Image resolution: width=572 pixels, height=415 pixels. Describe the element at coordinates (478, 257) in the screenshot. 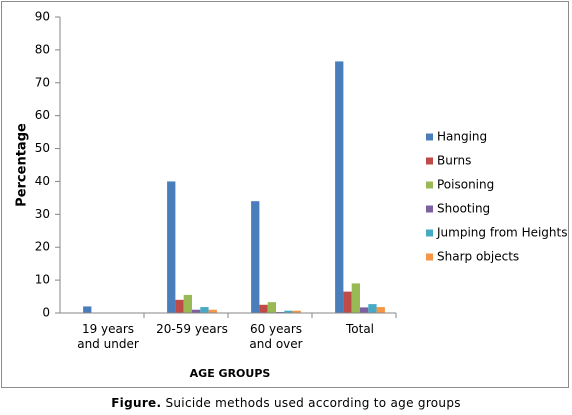

I see `legend-label: Sharp objects` at that location.